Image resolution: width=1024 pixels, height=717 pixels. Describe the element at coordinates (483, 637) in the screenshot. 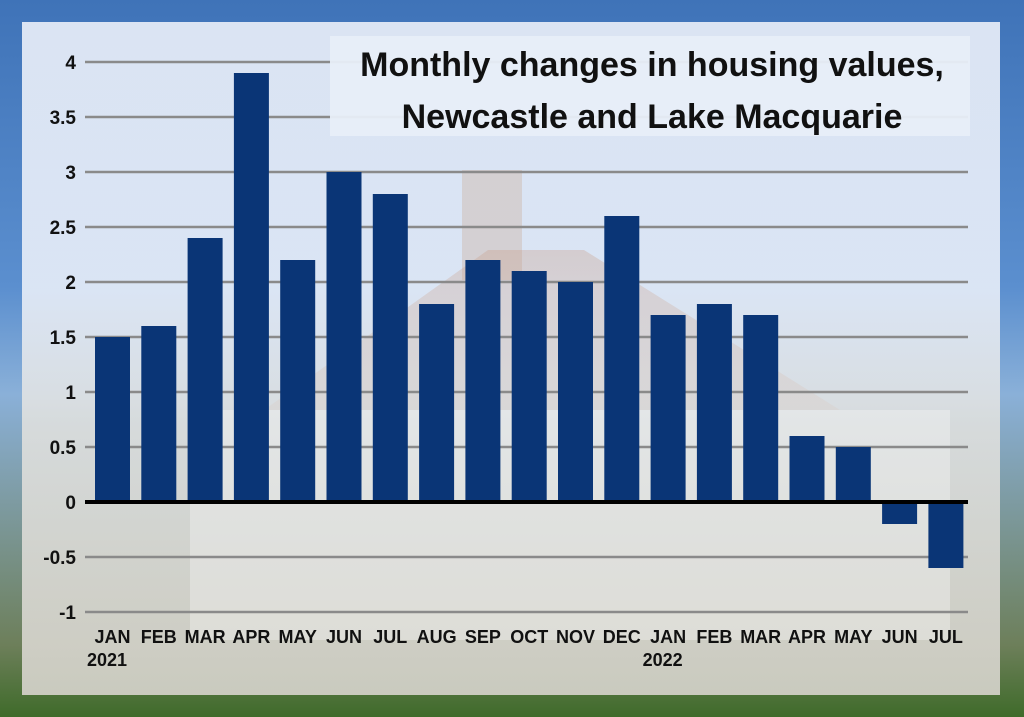

I see `x-tick-label: SEP` at that location.